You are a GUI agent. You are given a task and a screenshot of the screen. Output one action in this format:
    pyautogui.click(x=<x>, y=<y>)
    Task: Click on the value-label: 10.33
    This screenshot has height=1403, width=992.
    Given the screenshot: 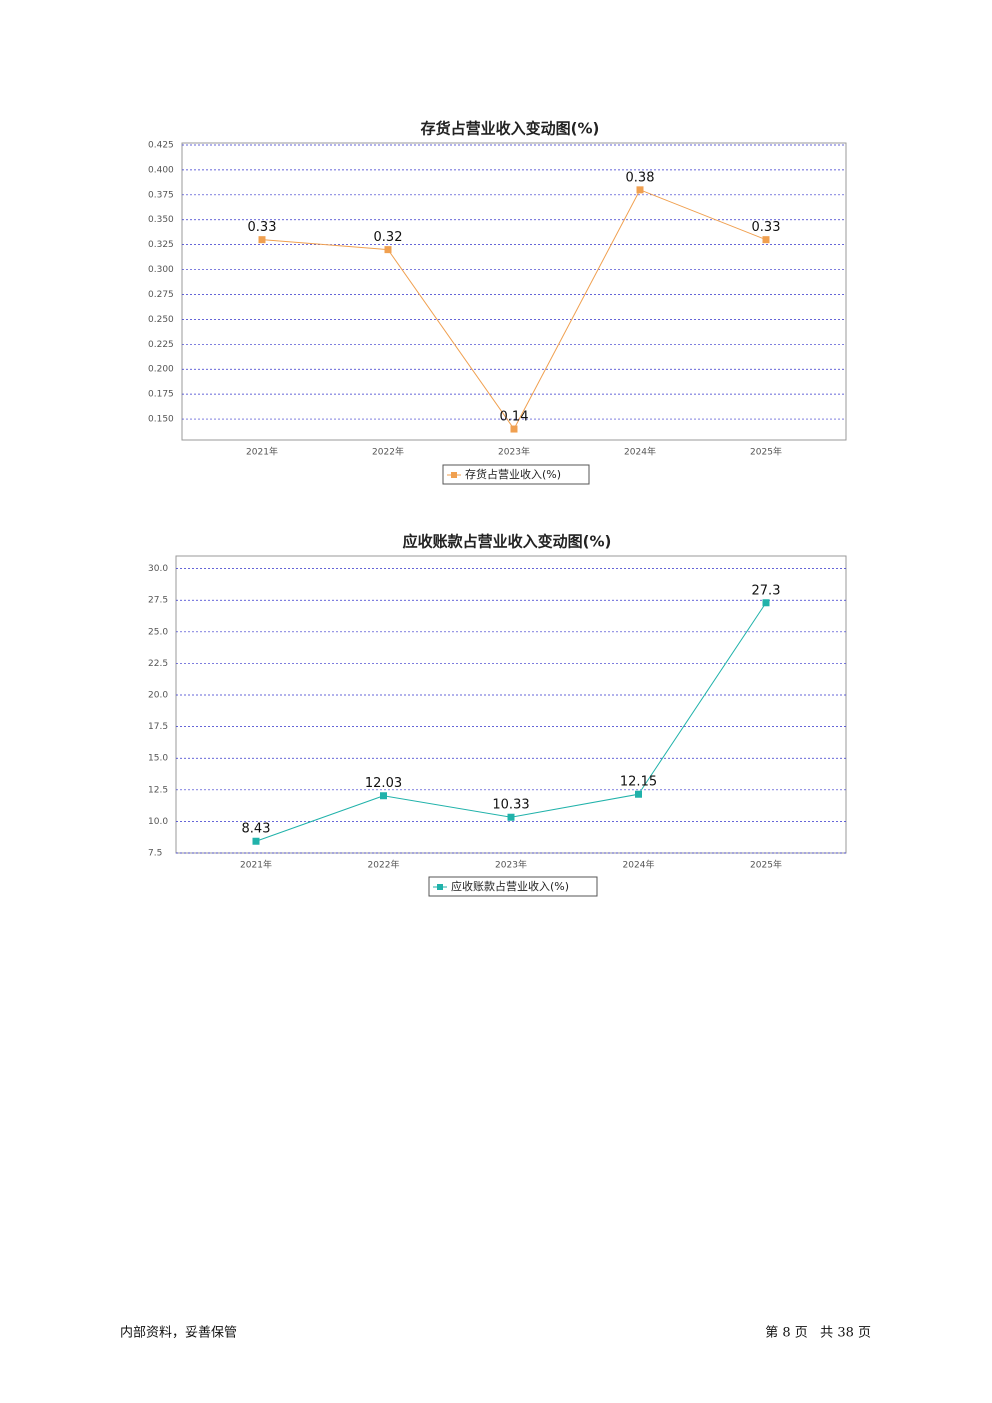 What is the action you would take?
    pyautogui.click(x=510, y=805)
    